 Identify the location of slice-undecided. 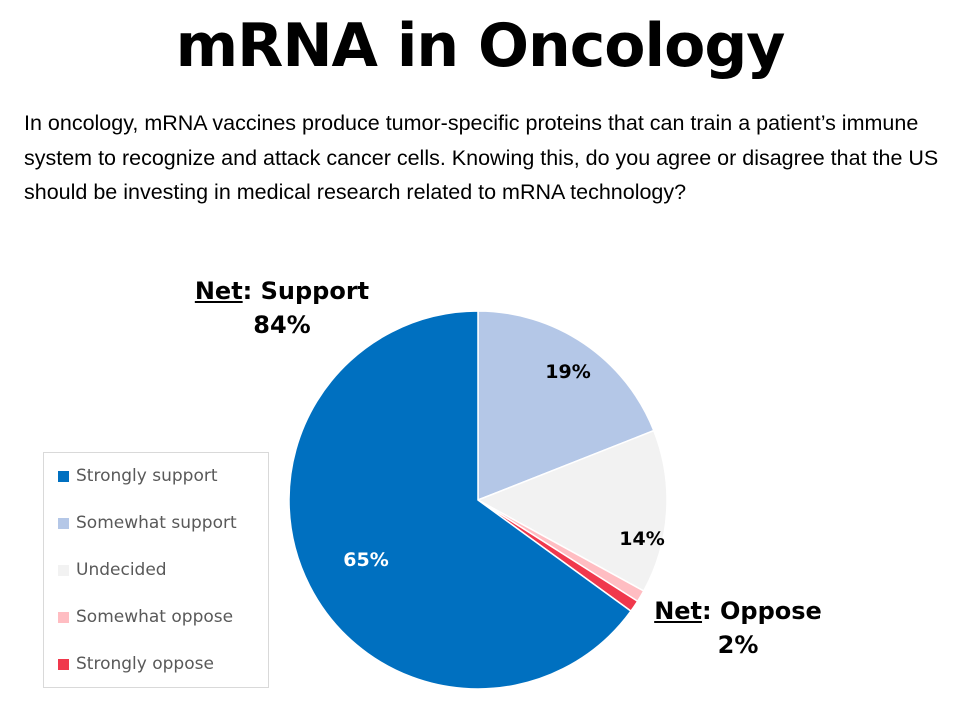
(572, 511).